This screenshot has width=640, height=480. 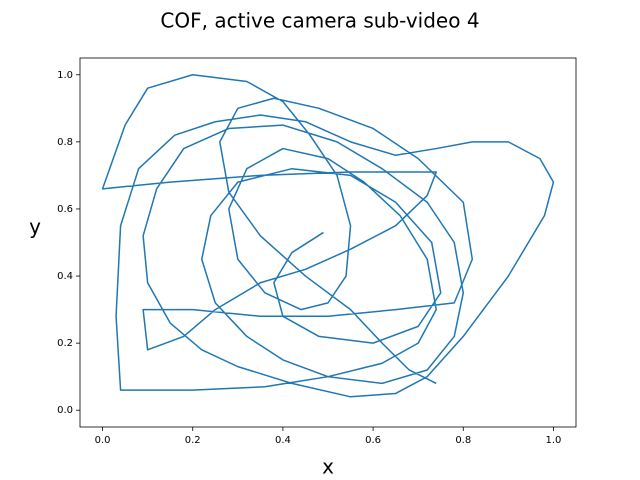 I want to click on x-tick-label: 0.8, so click(x=463, y=440).